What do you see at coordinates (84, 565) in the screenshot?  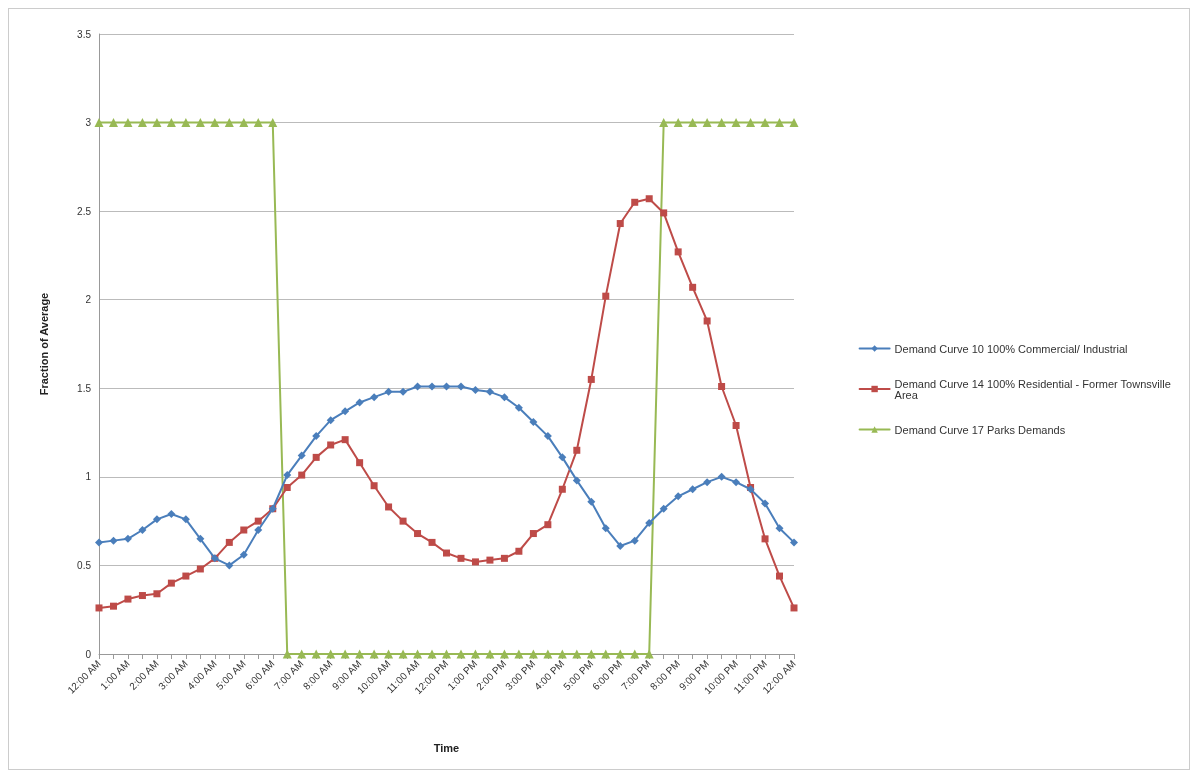 I see `y-tick-label: 0.5` at bounding box center [84, 565].